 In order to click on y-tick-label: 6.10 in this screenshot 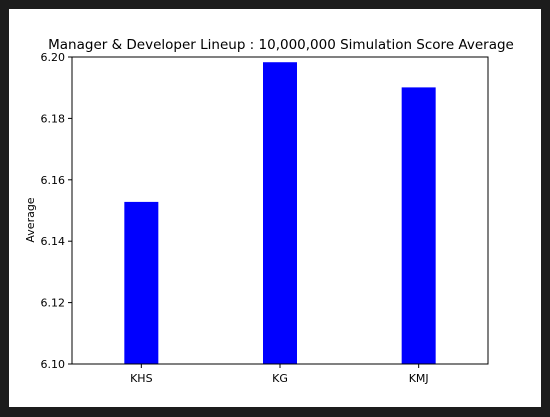, I will do `click(53, 364)`.